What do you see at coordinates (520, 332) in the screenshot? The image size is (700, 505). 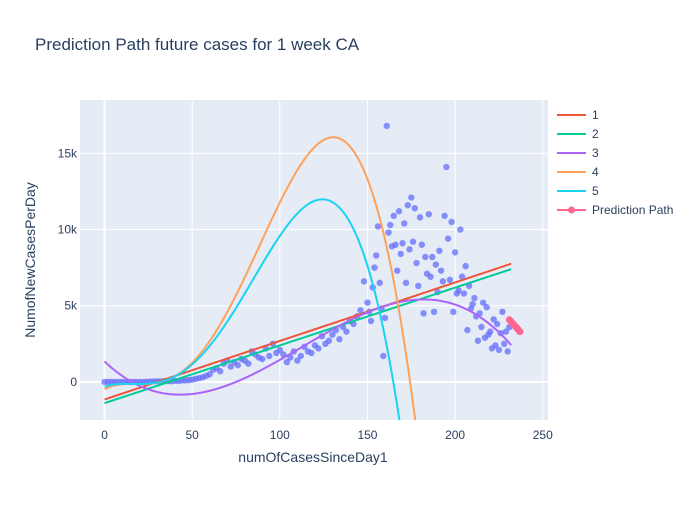 I see `prediction-path-point` at bounding box center [520, 332].